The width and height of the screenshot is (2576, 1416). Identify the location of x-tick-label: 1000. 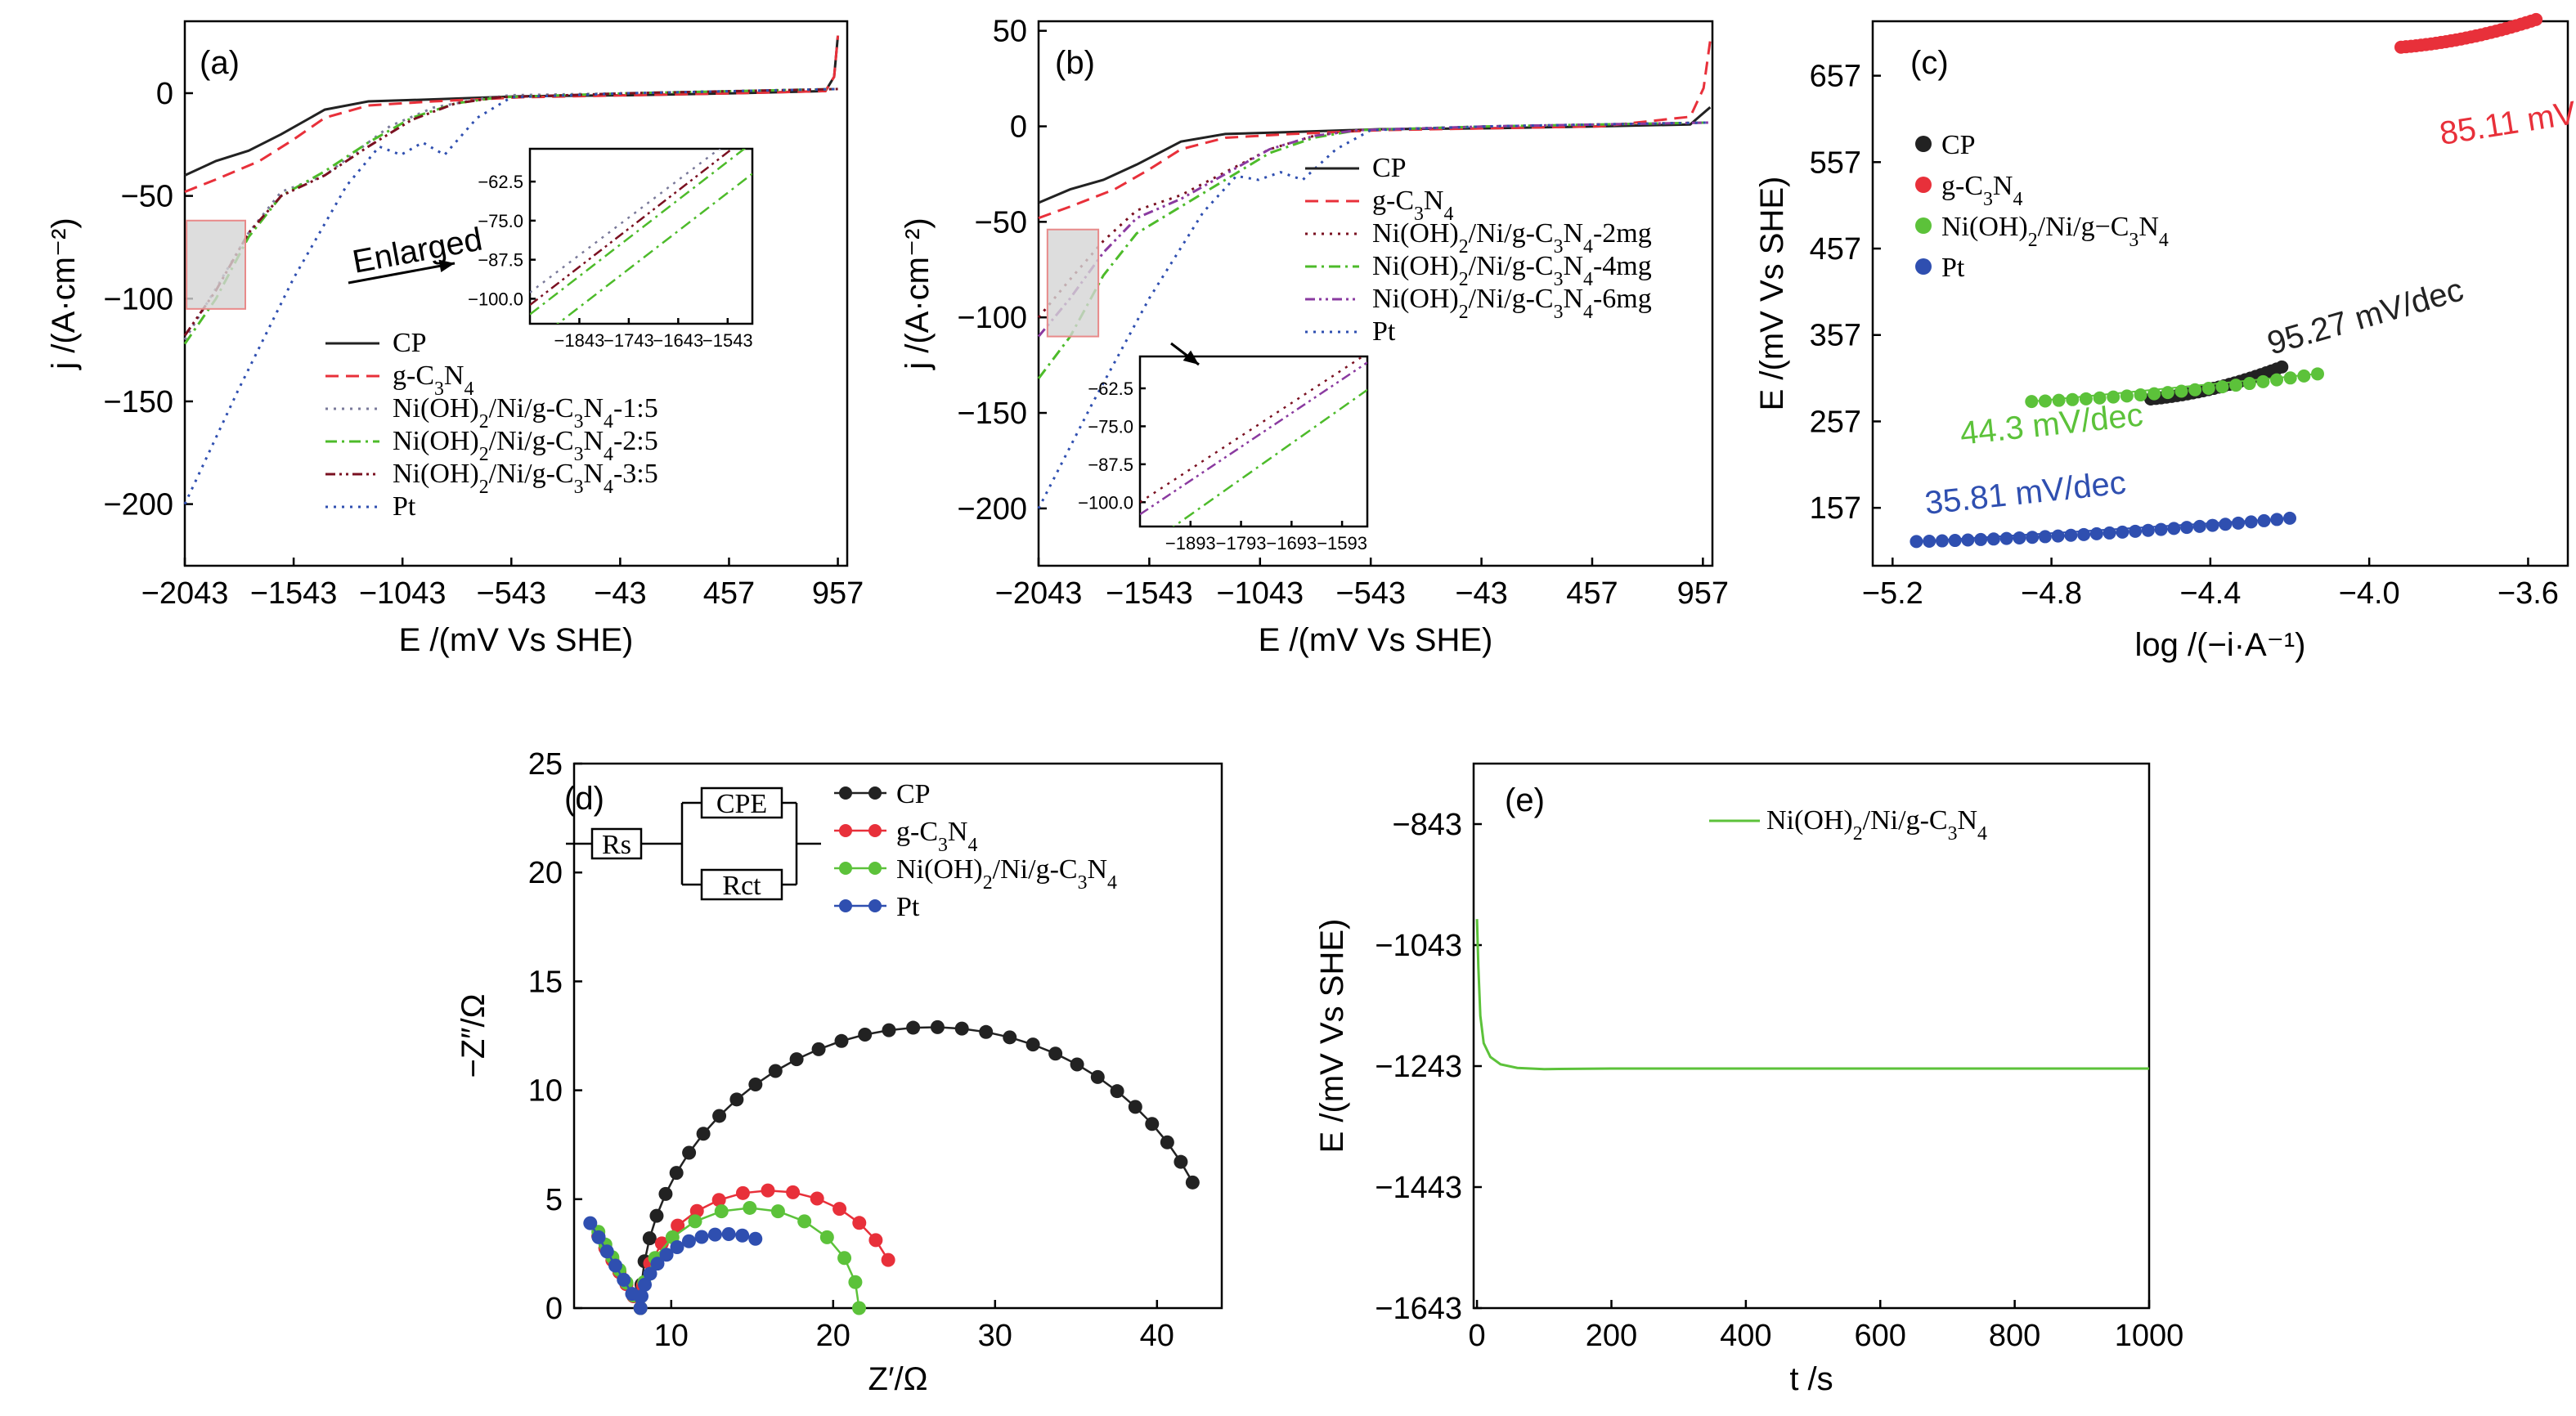
(2149, 1336).